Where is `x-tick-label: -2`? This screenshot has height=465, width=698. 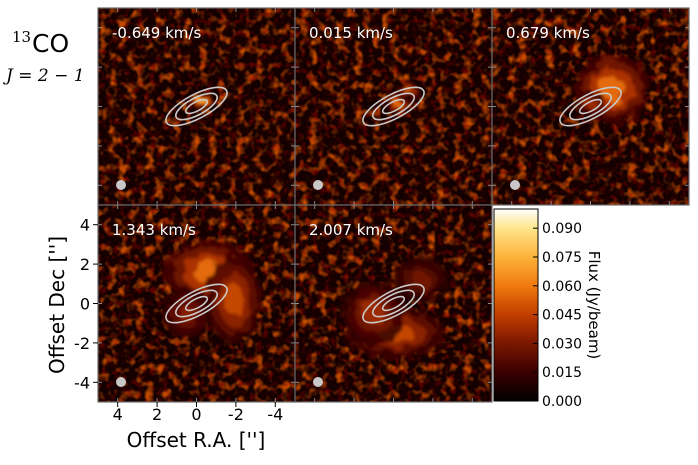 x-tick-label: -2 is located at coordinates (236, 414).